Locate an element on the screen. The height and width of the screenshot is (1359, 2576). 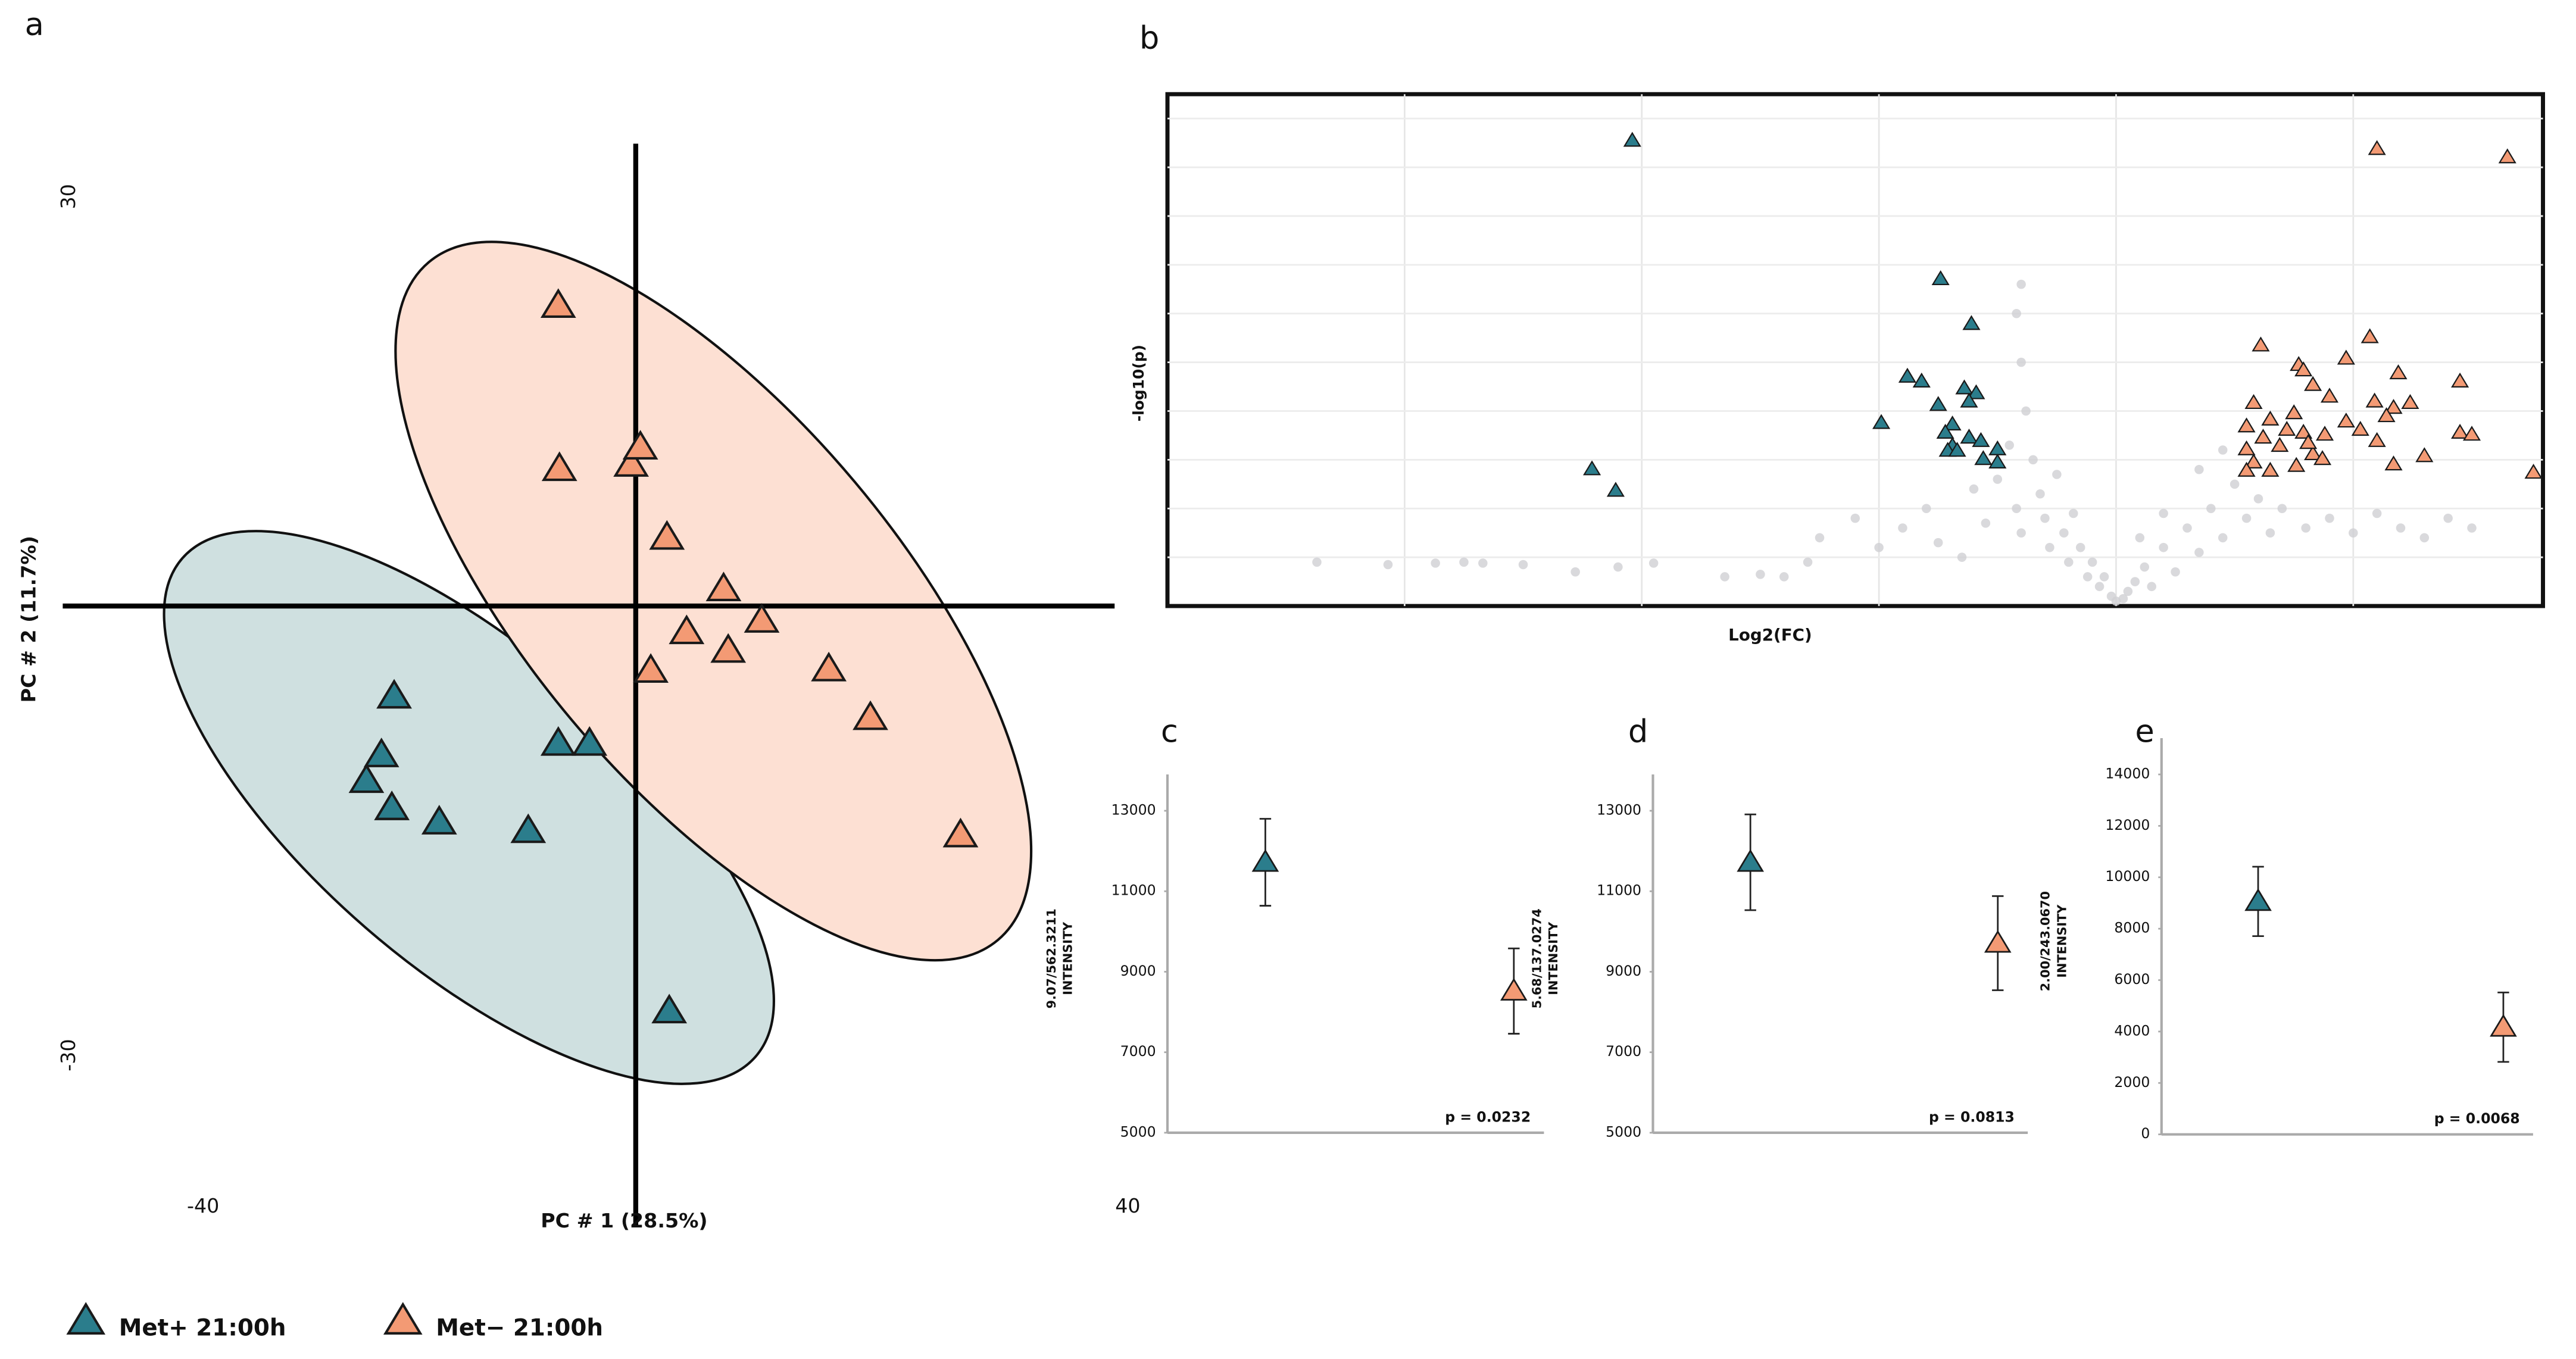
annotation: p = 0.0068 is located at coordinates (2477, 1118).